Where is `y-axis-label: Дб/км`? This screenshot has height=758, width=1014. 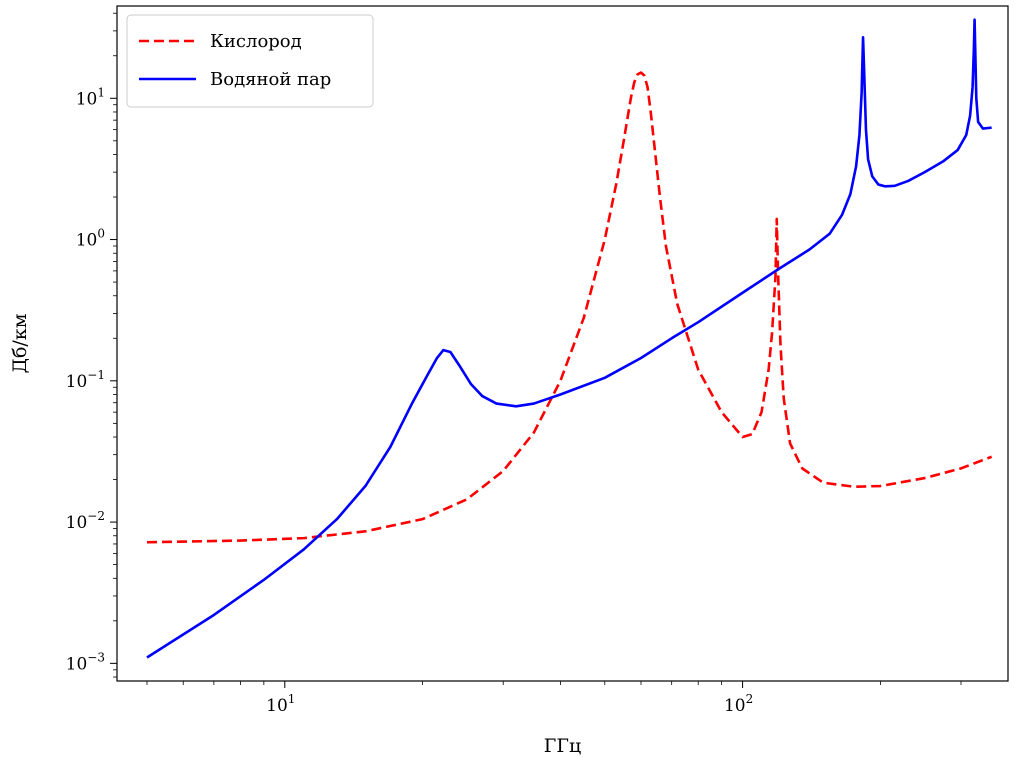
y-axis-label: Дб/км is located at coordinates (20, 343).